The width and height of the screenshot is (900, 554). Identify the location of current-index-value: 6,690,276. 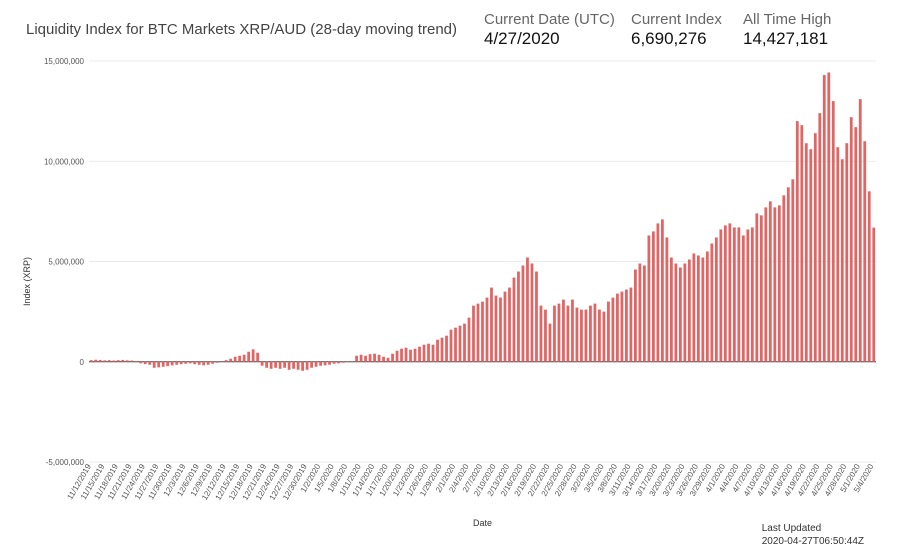
(669, 38).